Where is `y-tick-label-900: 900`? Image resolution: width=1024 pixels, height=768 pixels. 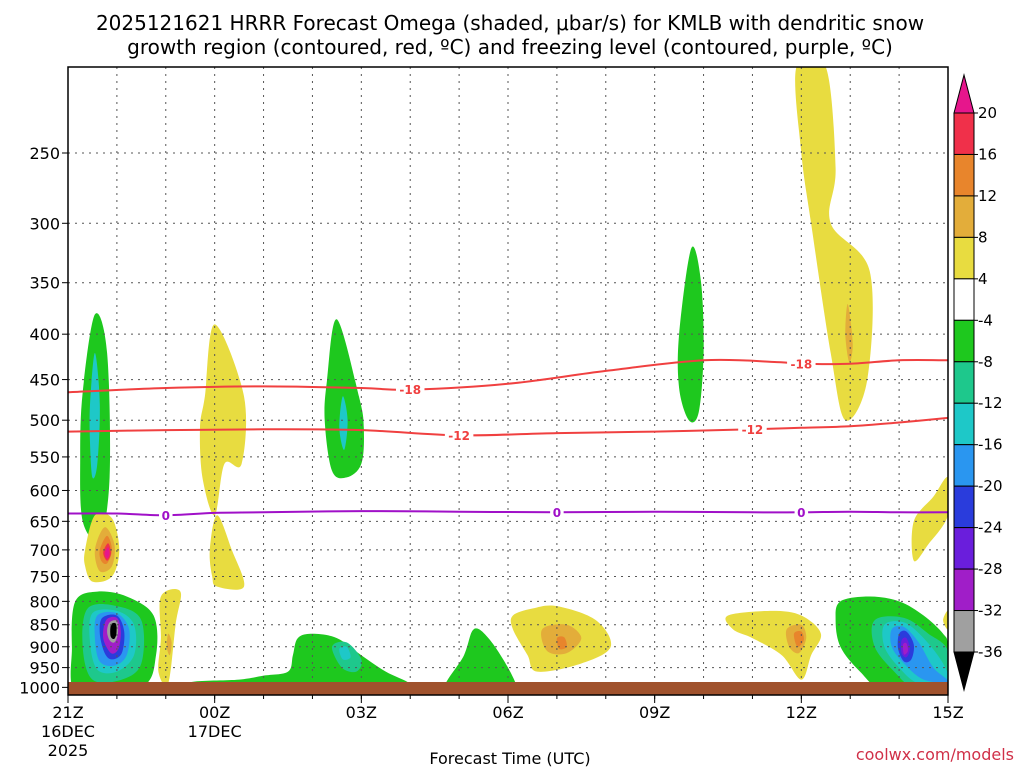 y-tick-label-900: 900 is located at coordinates (44, 647).